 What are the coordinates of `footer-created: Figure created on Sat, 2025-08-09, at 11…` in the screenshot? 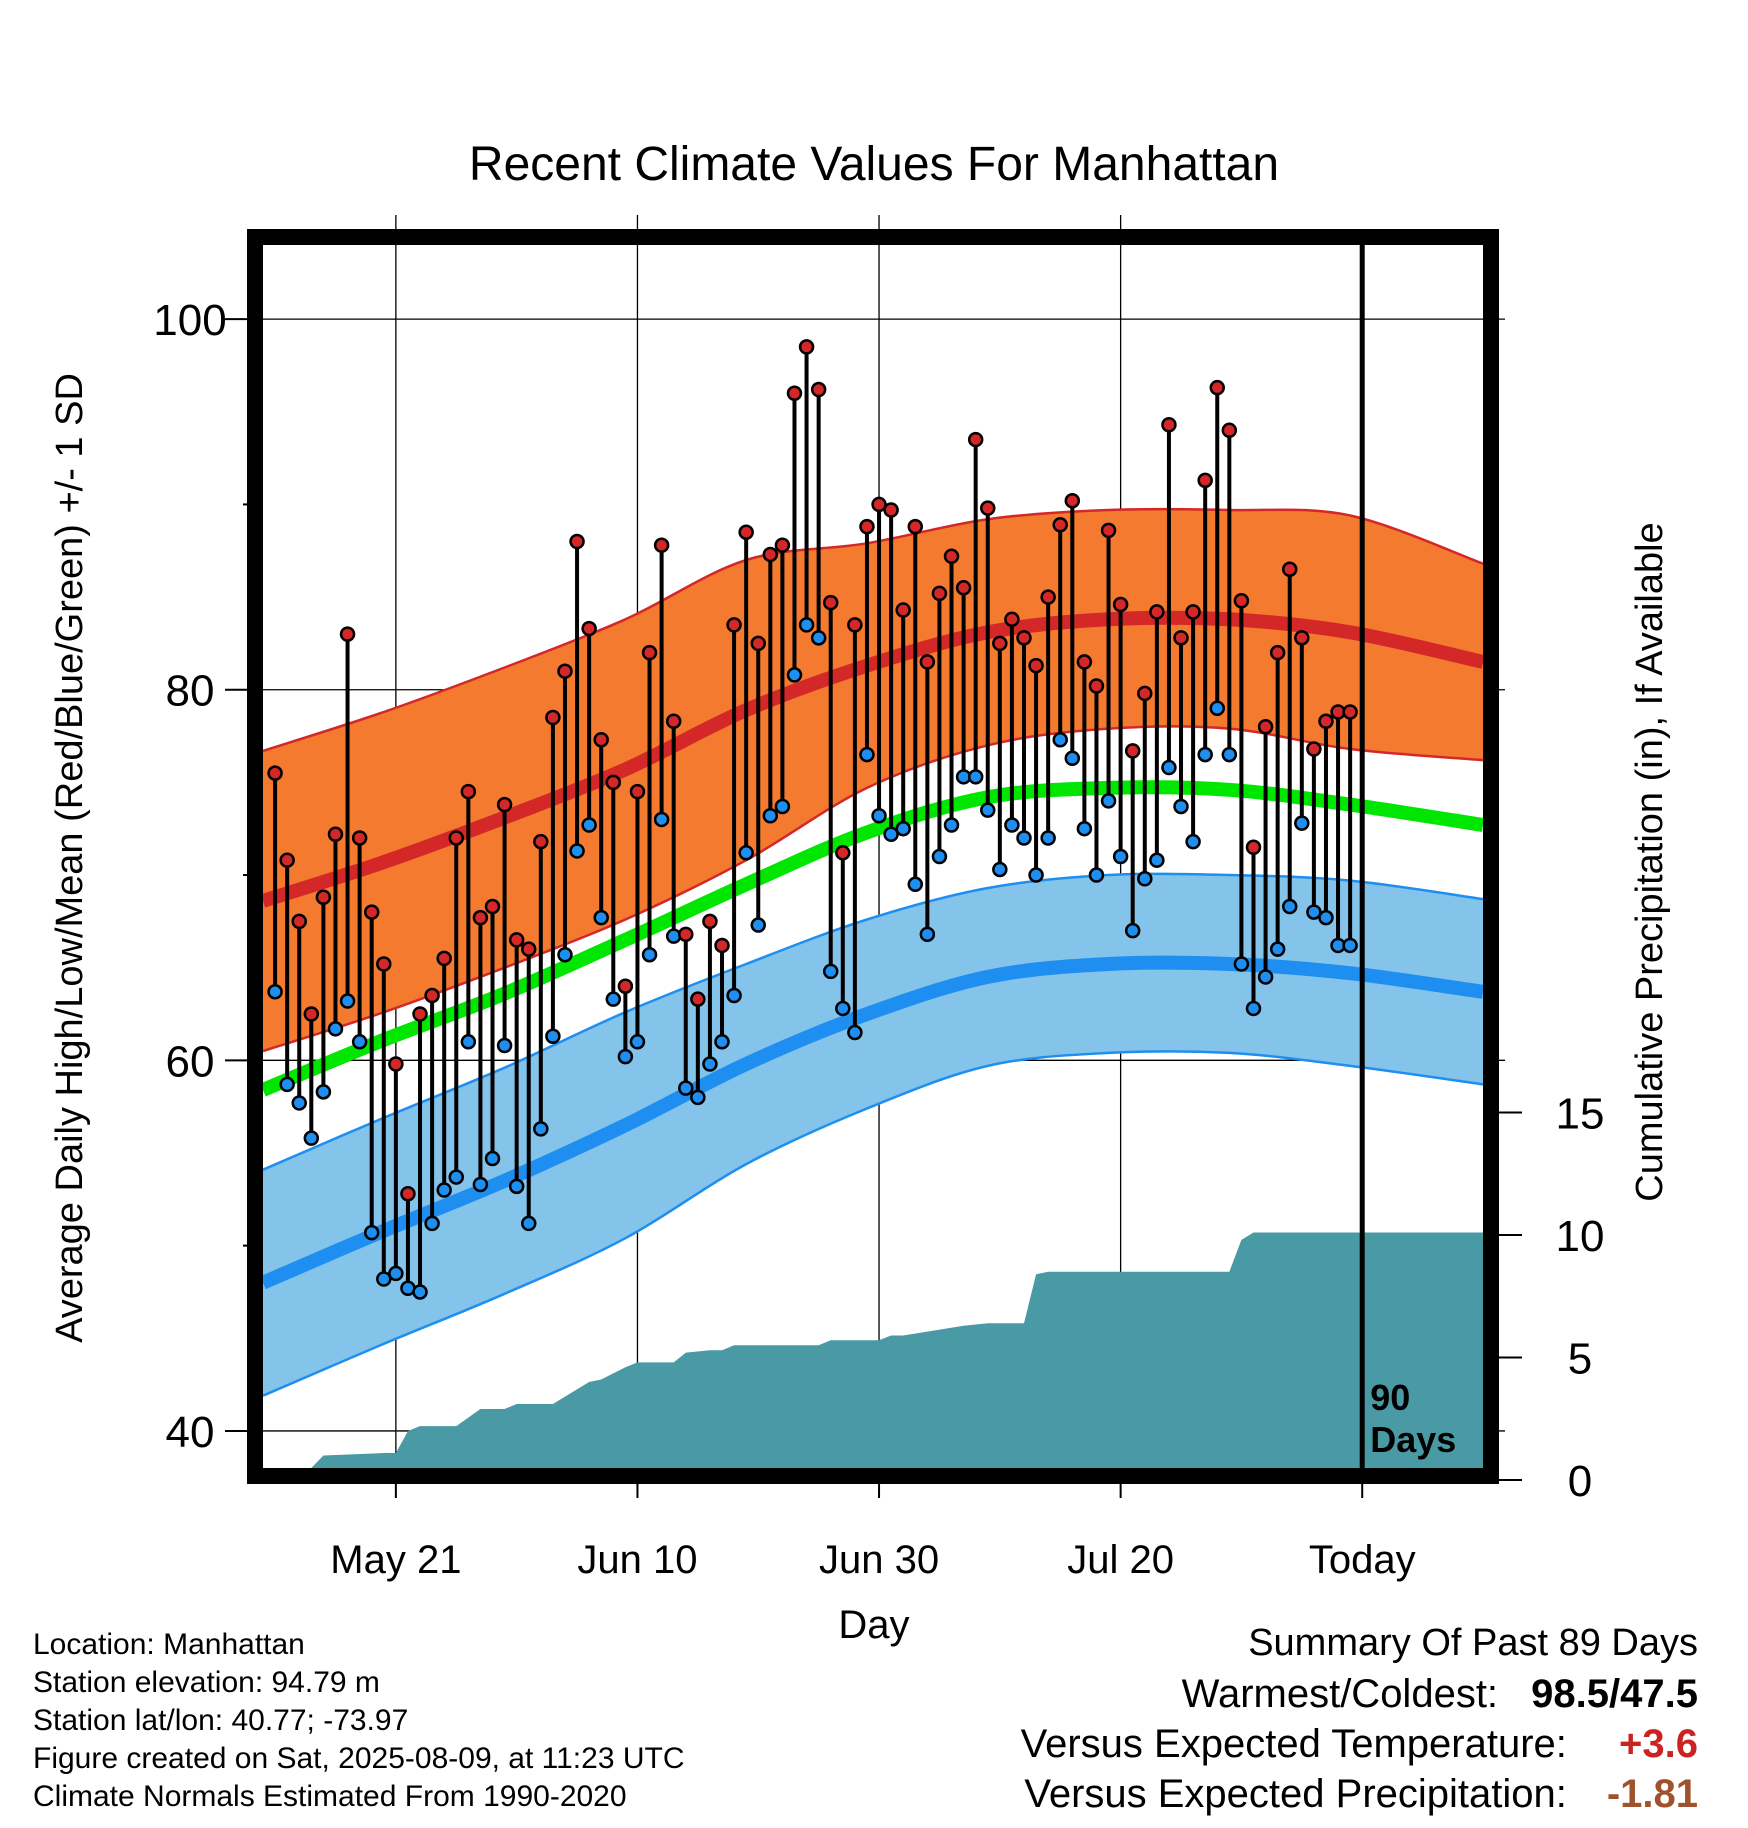 It's located at (359, 1758).